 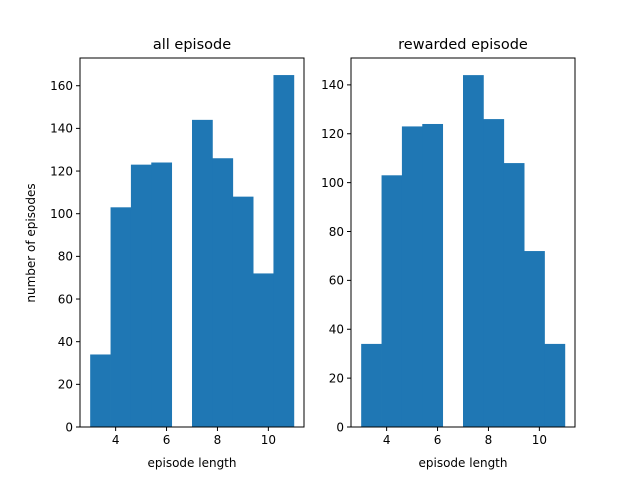 I want to click on chart-title: all episode, so click(x=192, y=45).